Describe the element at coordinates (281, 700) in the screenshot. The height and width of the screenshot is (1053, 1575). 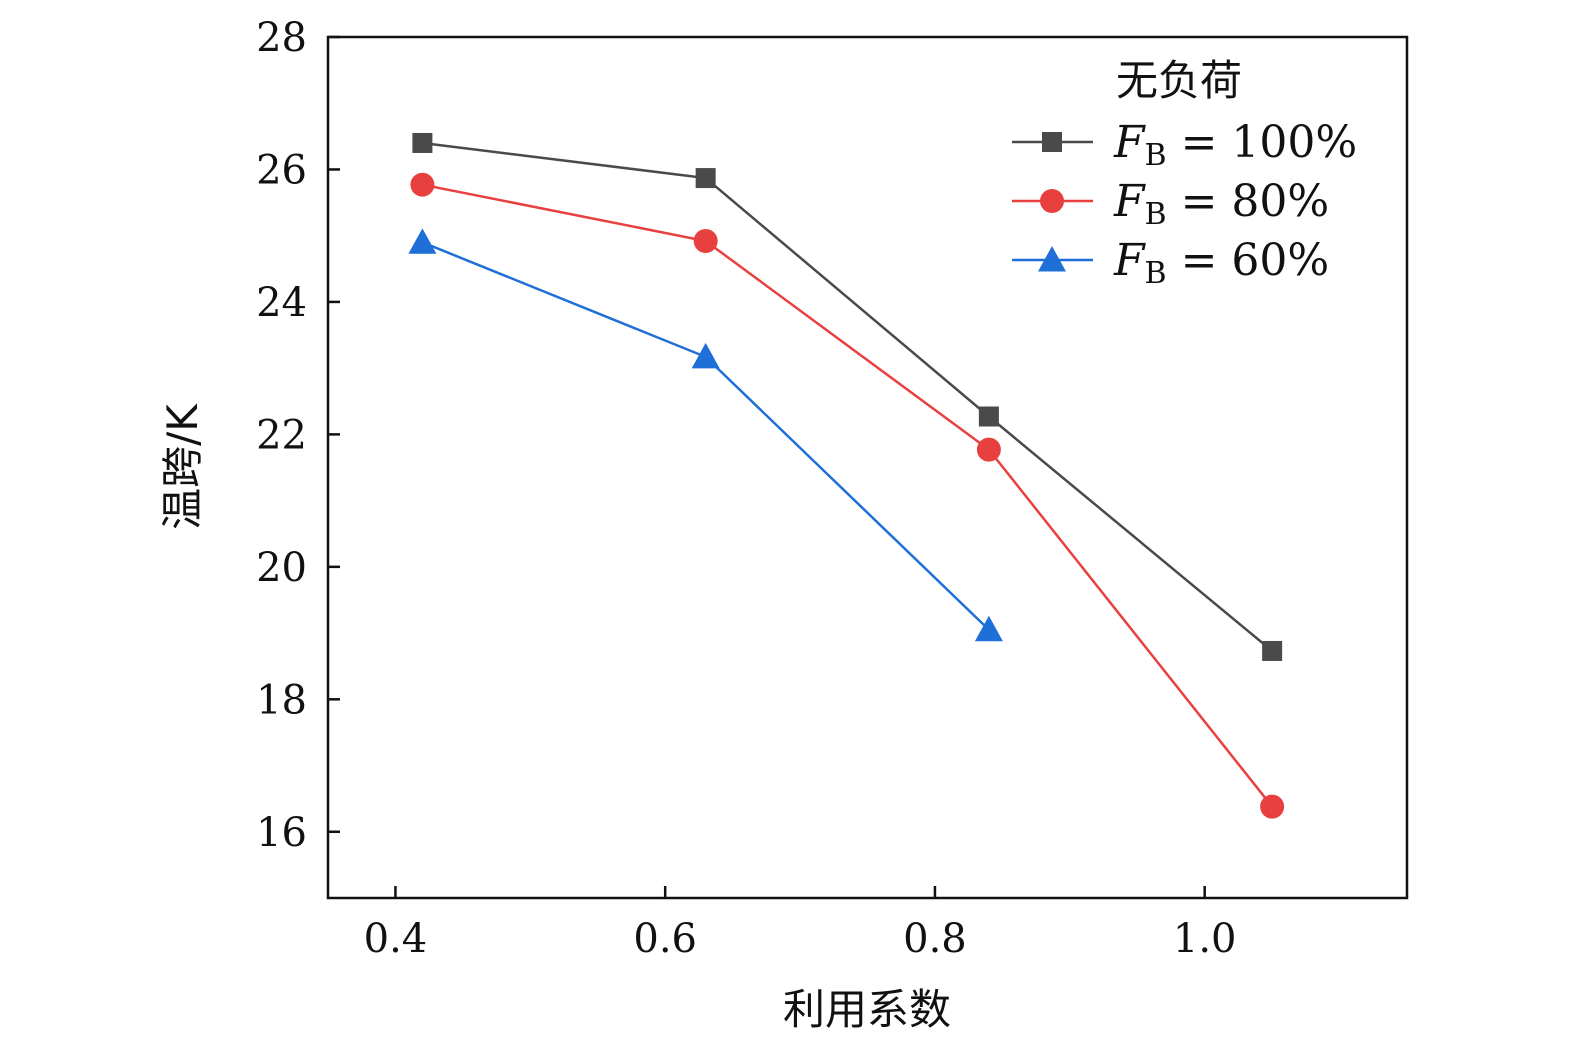
I see `y-tick-label-1: 18` at that location.